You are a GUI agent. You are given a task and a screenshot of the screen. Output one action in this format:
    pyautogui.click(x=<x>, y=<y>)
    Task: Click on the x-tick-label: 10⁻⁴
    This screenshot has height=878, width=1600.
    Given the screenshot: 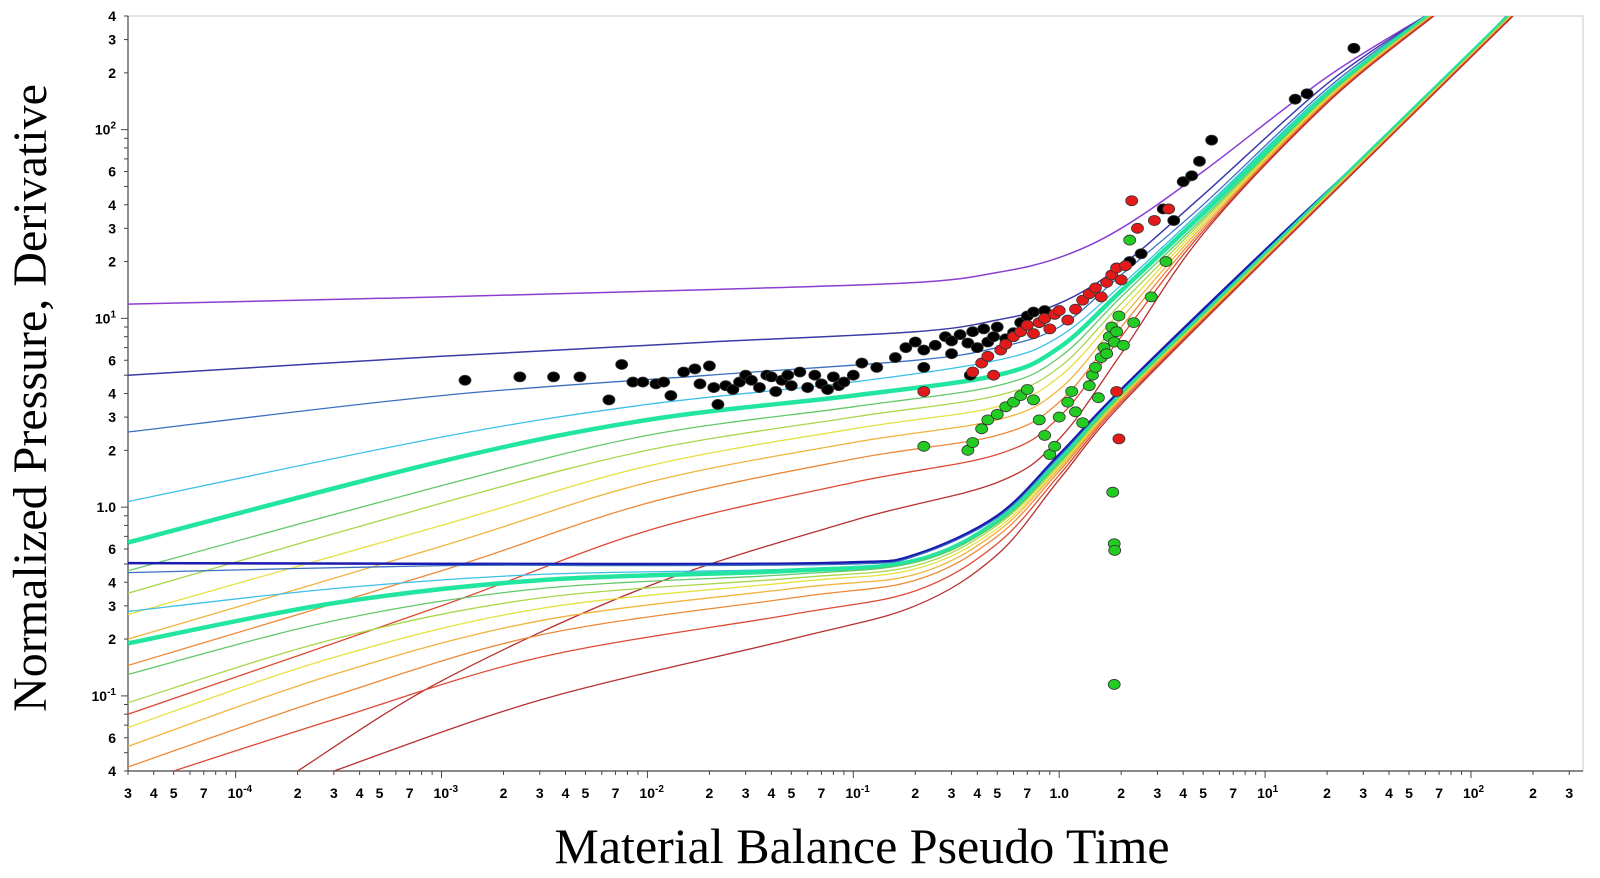 What is the action you would take?
    pyautogui.click(x=240, y=792)
    